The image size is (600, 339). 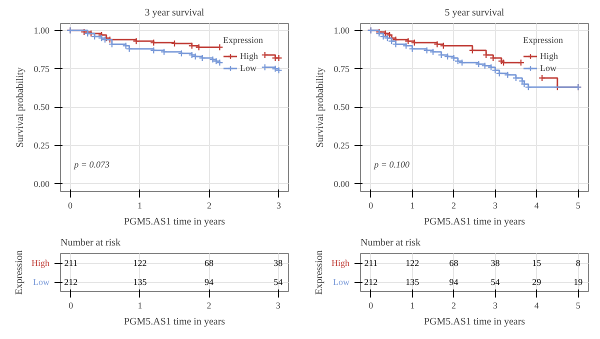 I want to click on data-label: 8, so click(x=578, y=263).